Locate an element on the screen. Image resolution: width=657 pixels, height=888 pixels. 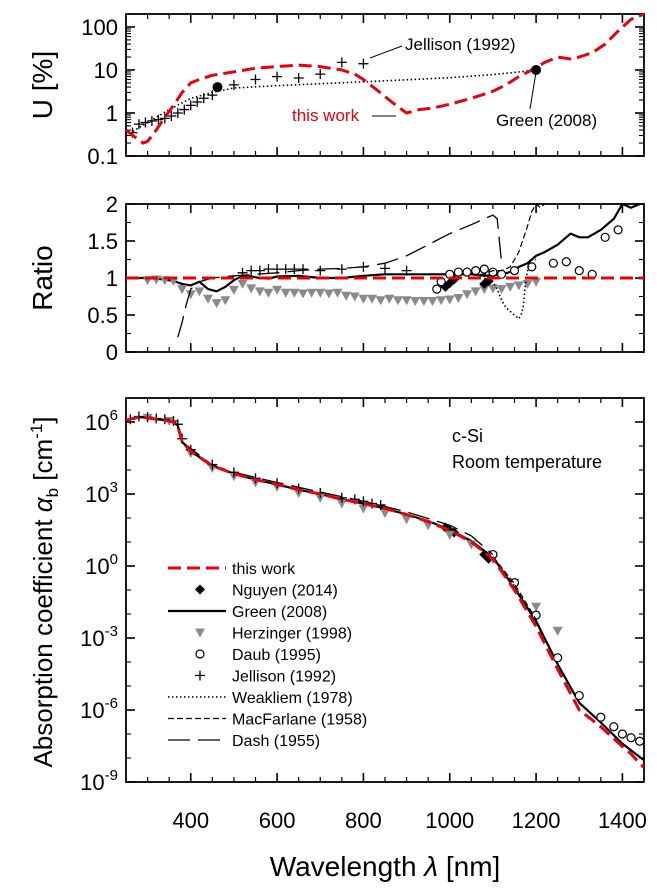
panel-uncertainty-series is located at coordinates (385, 78).